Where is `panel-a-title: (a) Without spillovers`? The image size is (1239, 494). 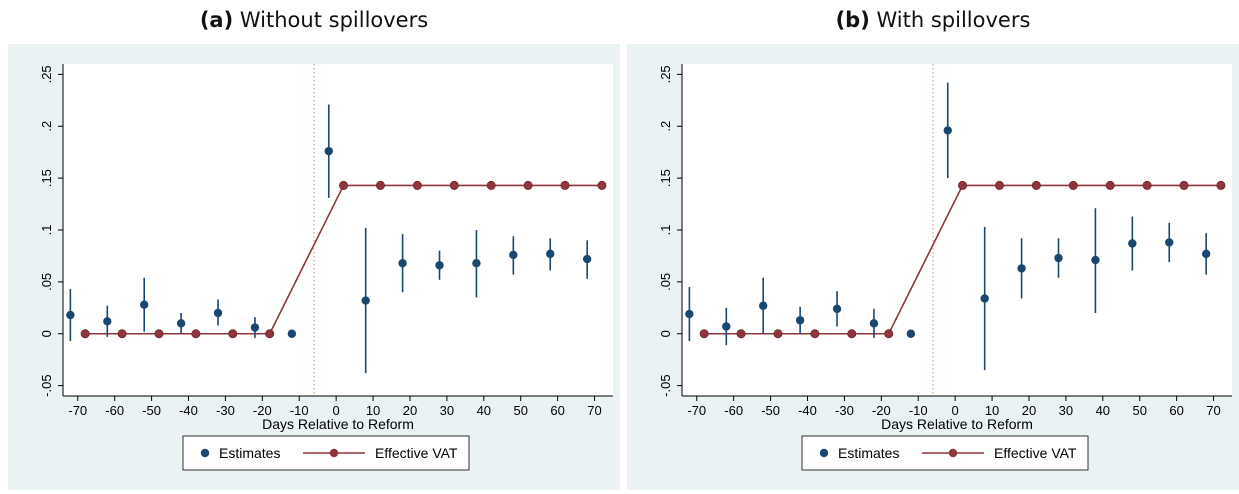
panel-a-title: (a) Without spillovers is located at coordinates (314, 20).